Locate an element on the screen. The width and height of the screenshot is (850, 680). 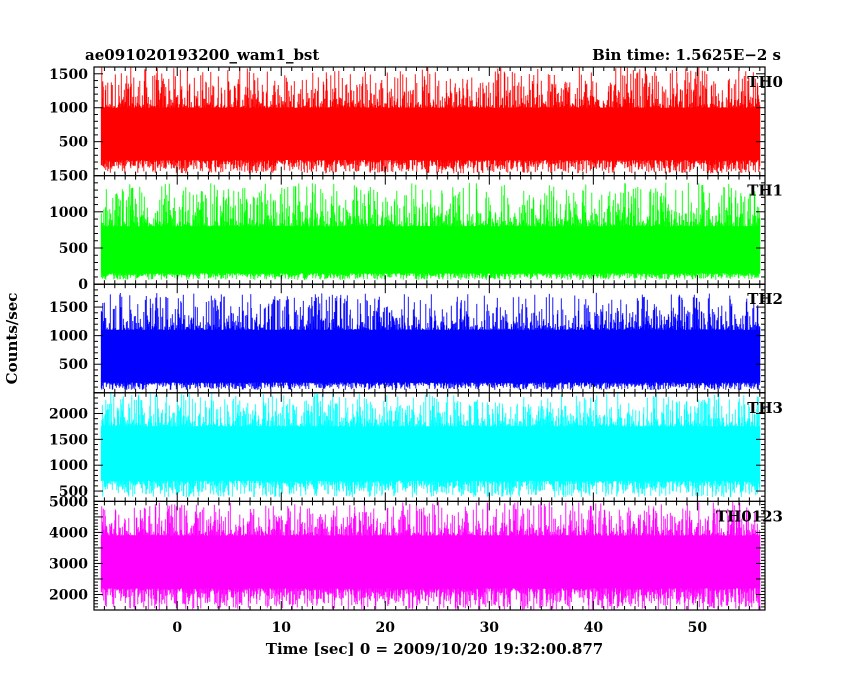
x-tick-label: 10 is located at coordinates (282, 628).